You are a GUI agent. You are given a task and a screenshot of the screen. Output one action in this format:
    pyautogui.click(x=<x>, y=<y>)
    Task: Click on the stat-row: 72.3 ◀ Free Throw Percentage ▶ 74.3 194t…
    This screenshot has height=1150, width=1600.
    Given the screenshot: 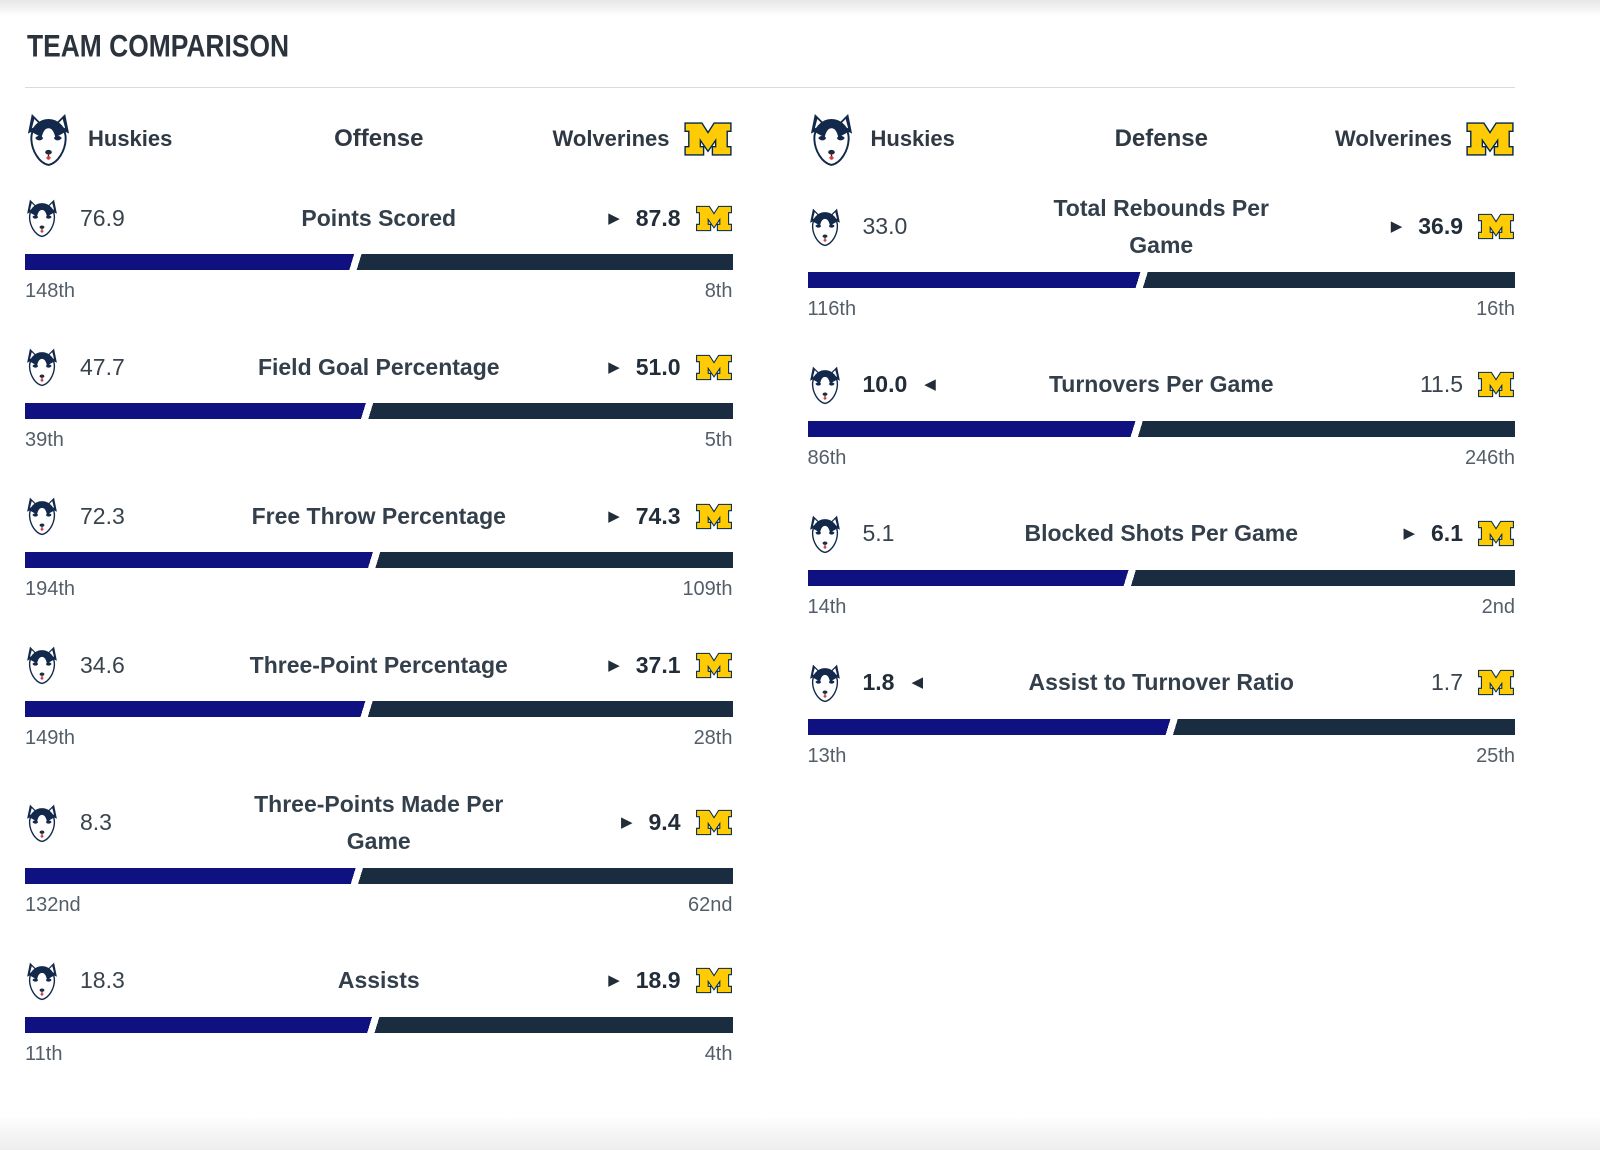 What is the action you would take?
    pyautogui.click(x=379, y=544)
    